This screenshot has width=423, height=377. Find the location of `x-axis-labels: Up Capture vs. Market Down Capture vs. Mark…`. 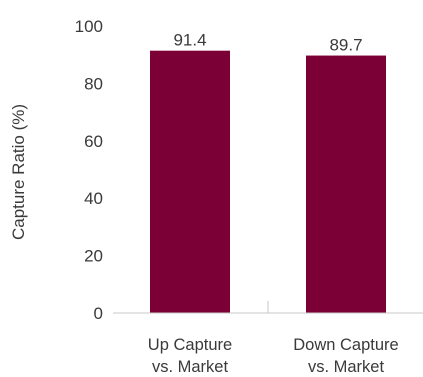

x-axis-labels: Up Capture vs. Market Down Capture vs. Mark… is located at coordinates (273, 356).